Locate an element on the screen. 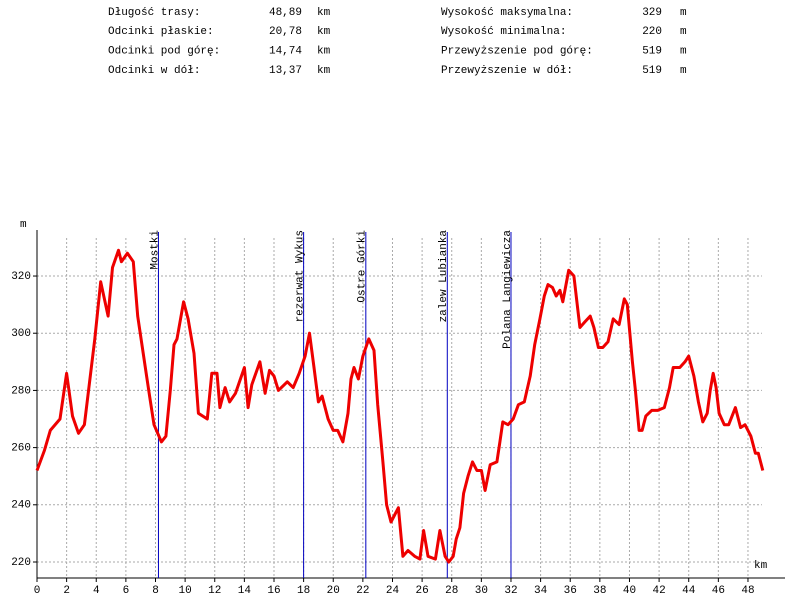  y-tick-label: 280 is located at coordinates (21, 391).